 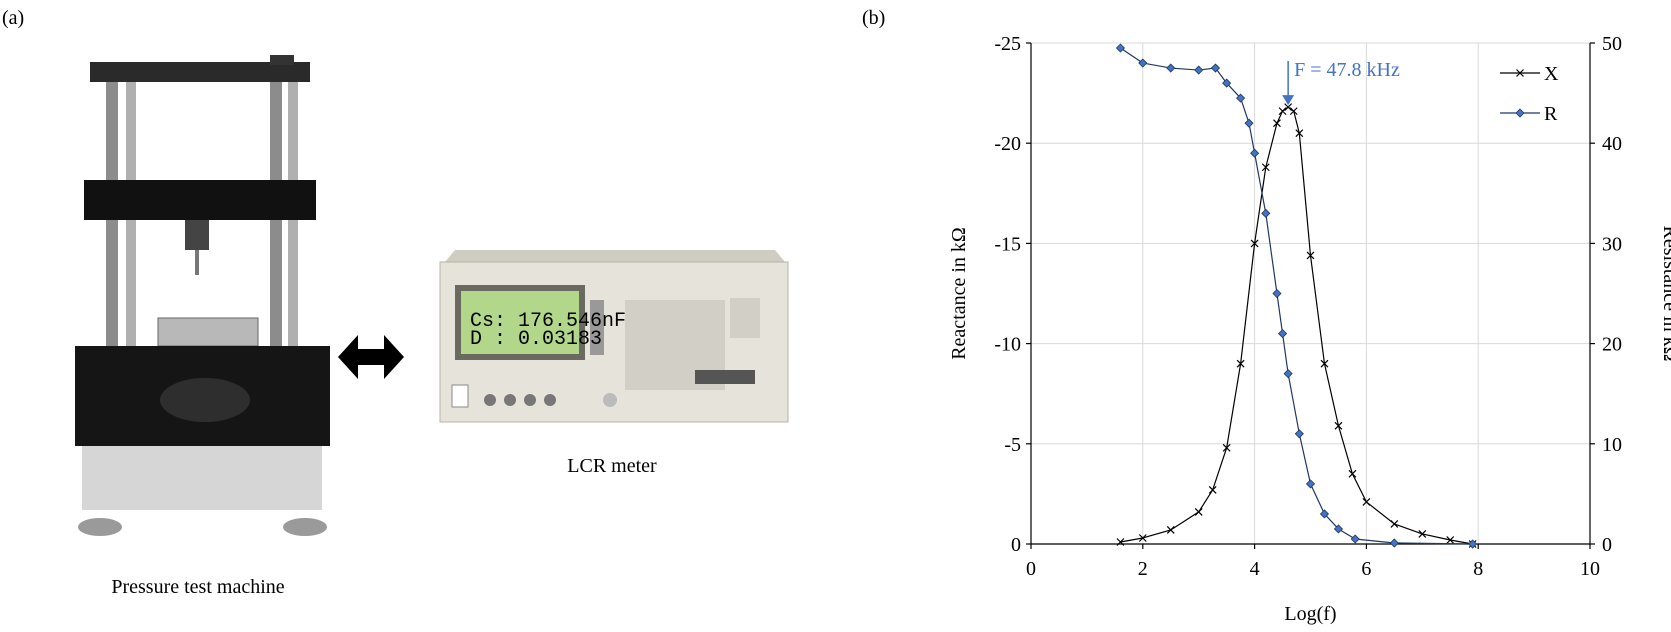 I want to click on x-axis-label: Log(f), so click(x=1310, y=614).